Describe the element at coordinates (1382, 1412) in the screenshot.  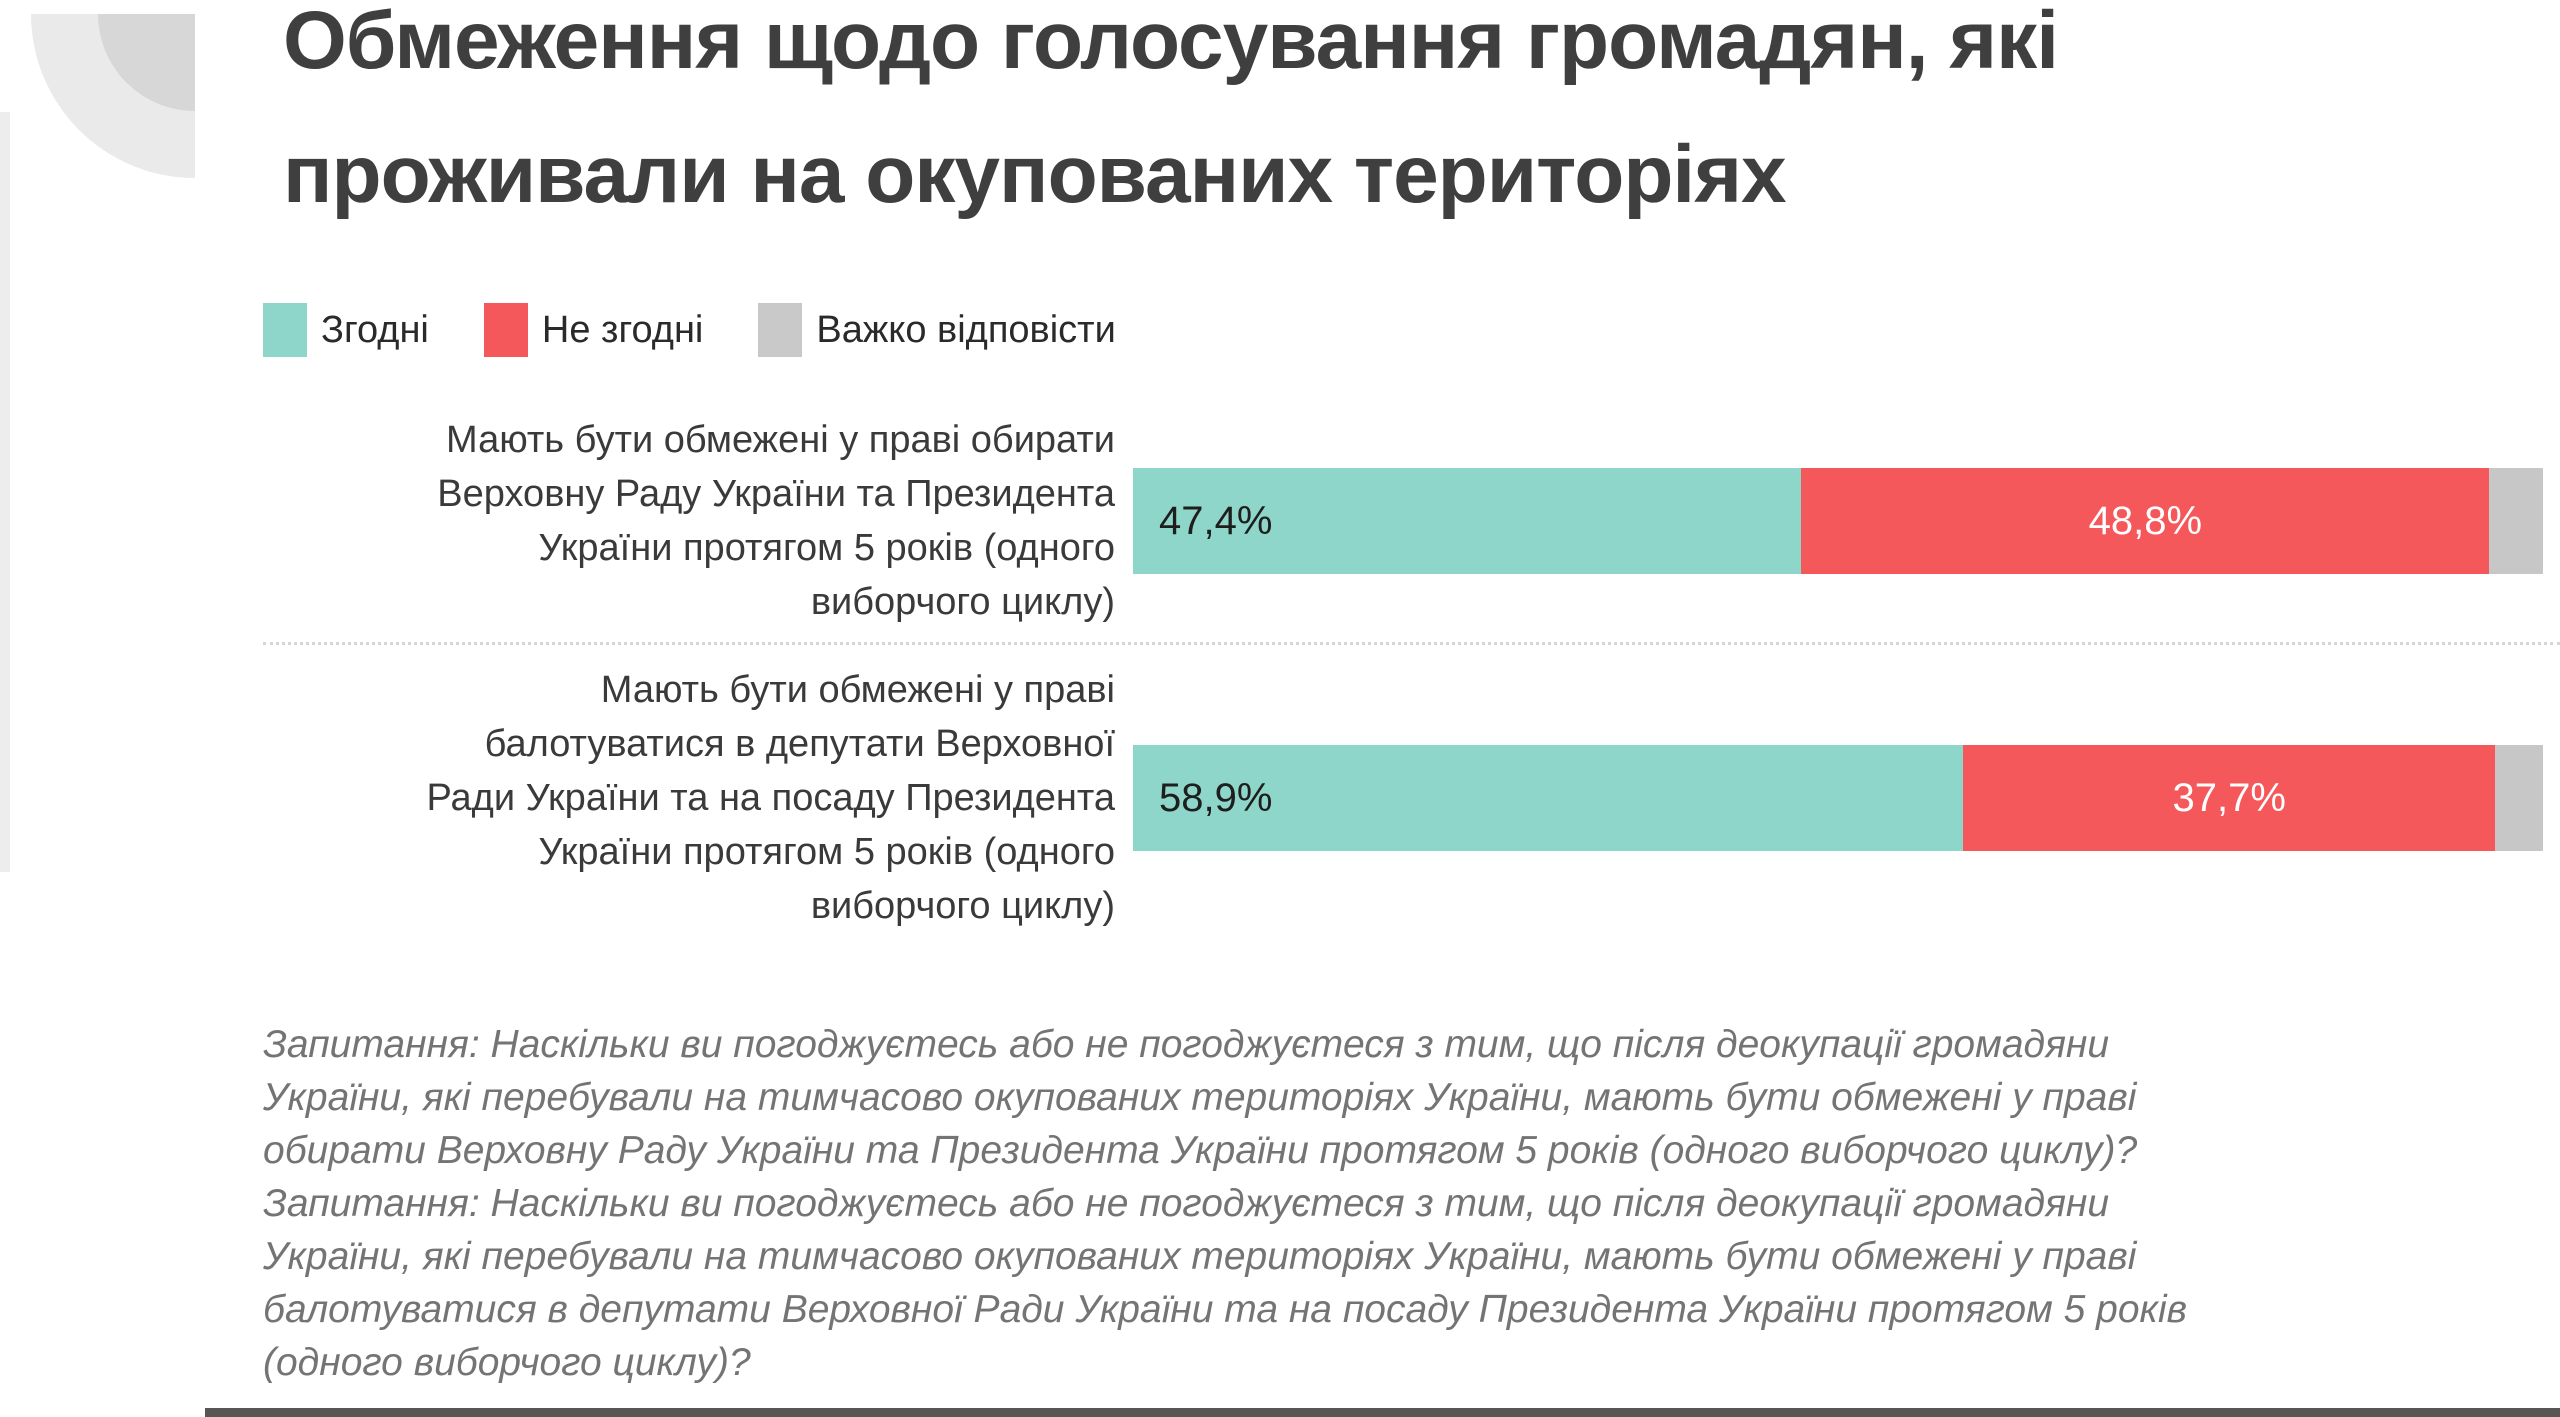
I see `bottom-edge-bar` at that location.